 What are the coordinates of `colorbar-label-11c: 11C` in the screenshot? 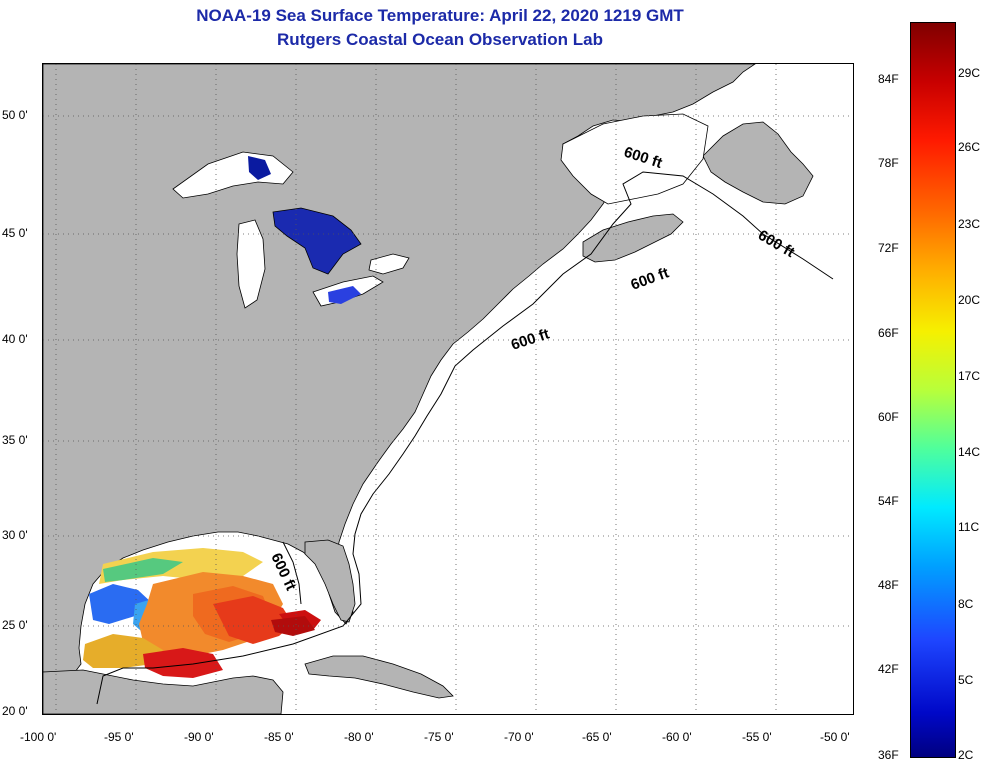 It's located at (969, 527).